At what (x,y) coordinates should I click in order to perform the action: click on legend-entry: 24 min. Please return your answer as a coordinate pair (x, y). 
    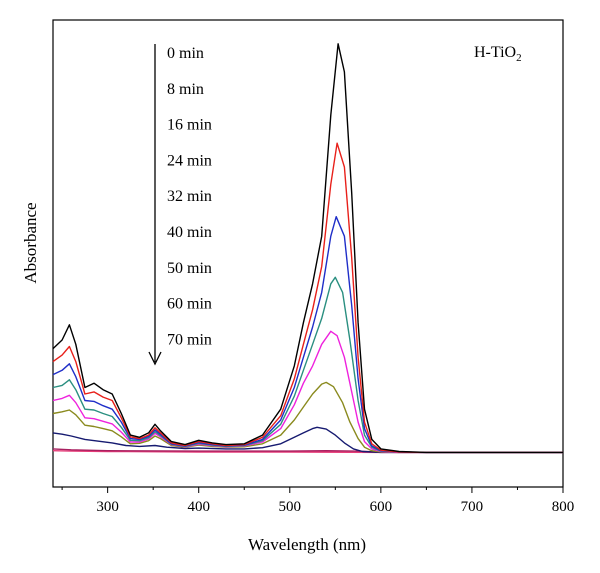
    Looking at the image, I should click on (189, 160).